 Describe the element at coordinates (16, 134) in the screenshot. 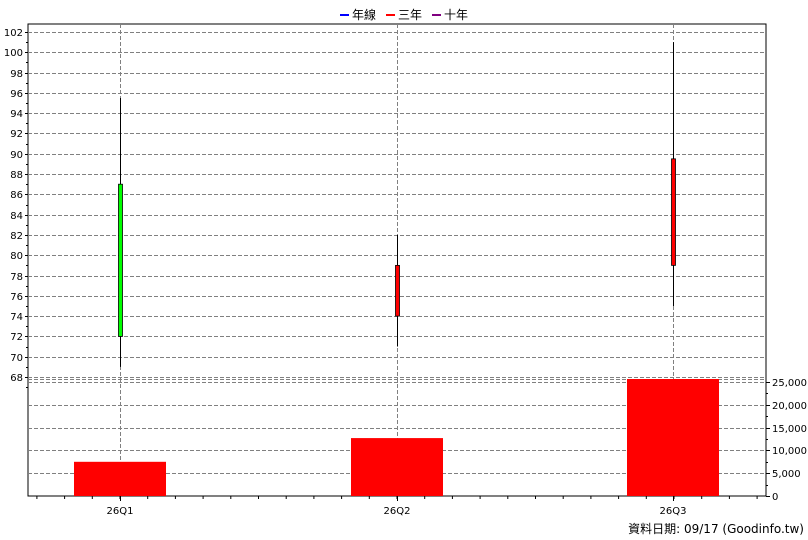

I see `price-tick-label: 92` at that location.